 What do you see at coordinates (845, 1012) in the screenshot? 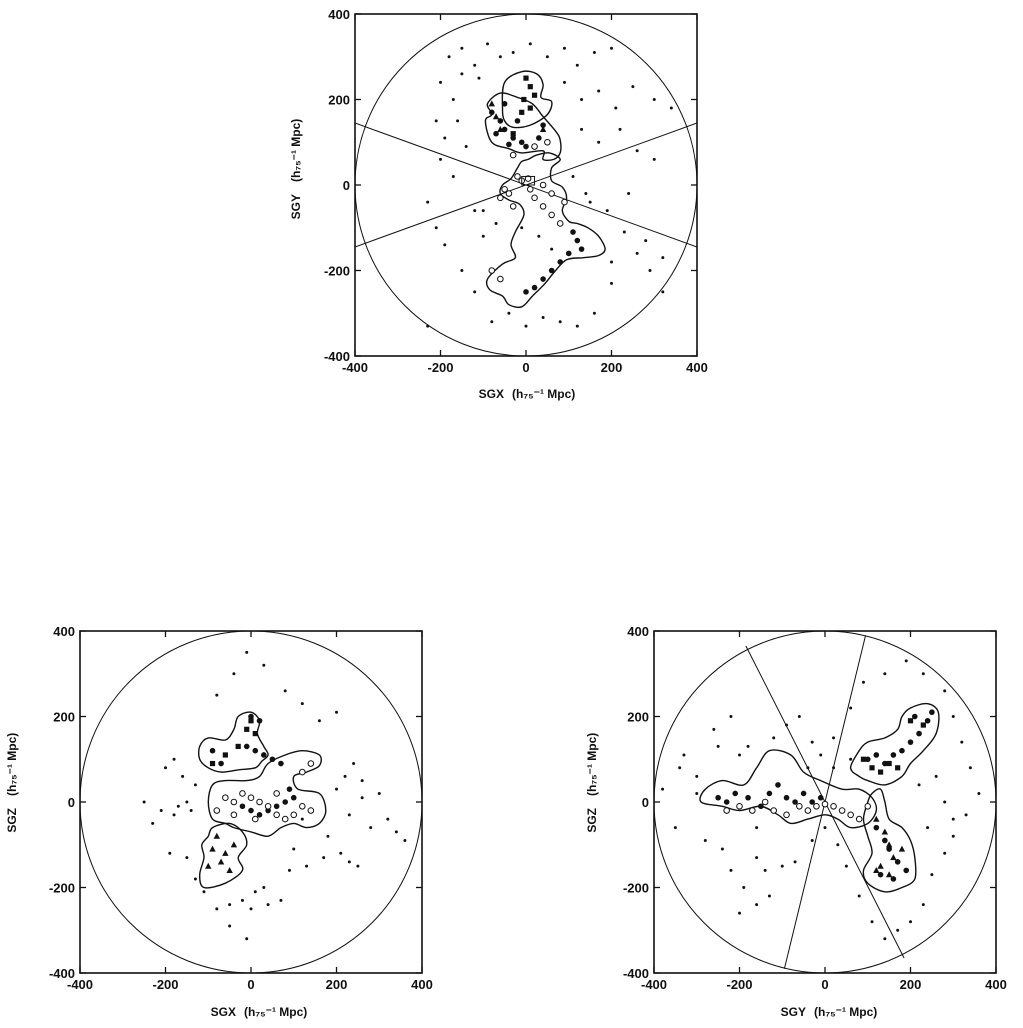
I see `x-axis-unit: (h₇₅⁻¹ Mpc)` at bounding box center [845, 1012].